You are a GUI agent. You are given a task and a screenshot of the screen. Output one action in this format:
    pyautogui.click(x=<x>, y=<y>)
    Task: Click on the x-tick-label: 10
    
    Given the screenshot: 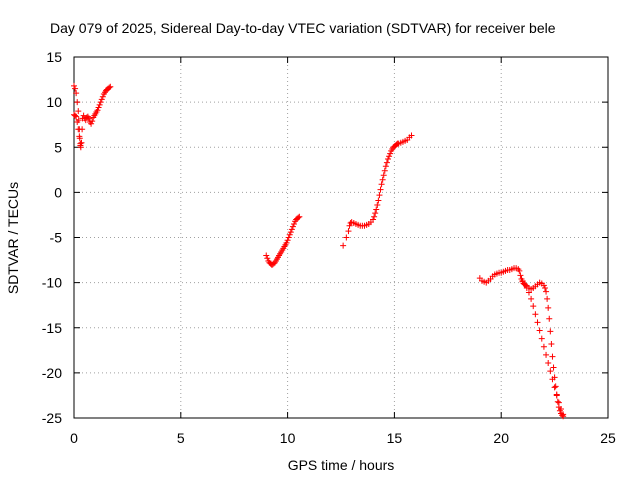 What is the action you would take?
    pyautogui.click(x=288, y=438)
    